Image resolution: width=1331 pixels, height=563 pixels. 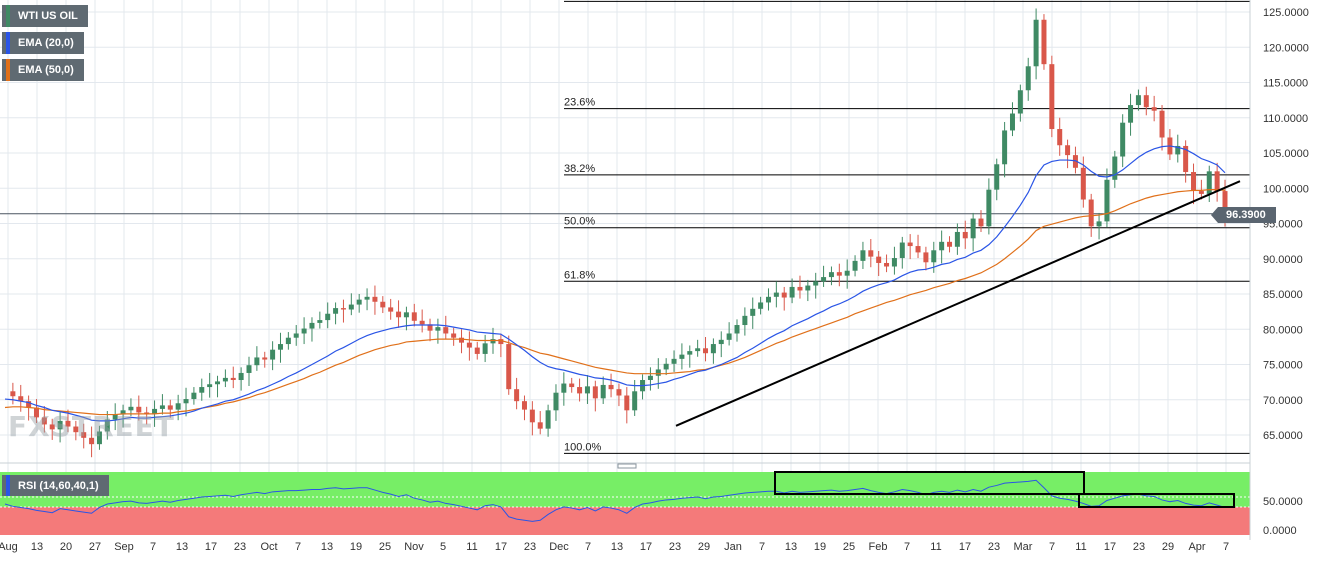 What do you see at coordinates (268, 547) in the screenshot?
I see `x-tick-label: Oct` at bounding box center [268, 547].